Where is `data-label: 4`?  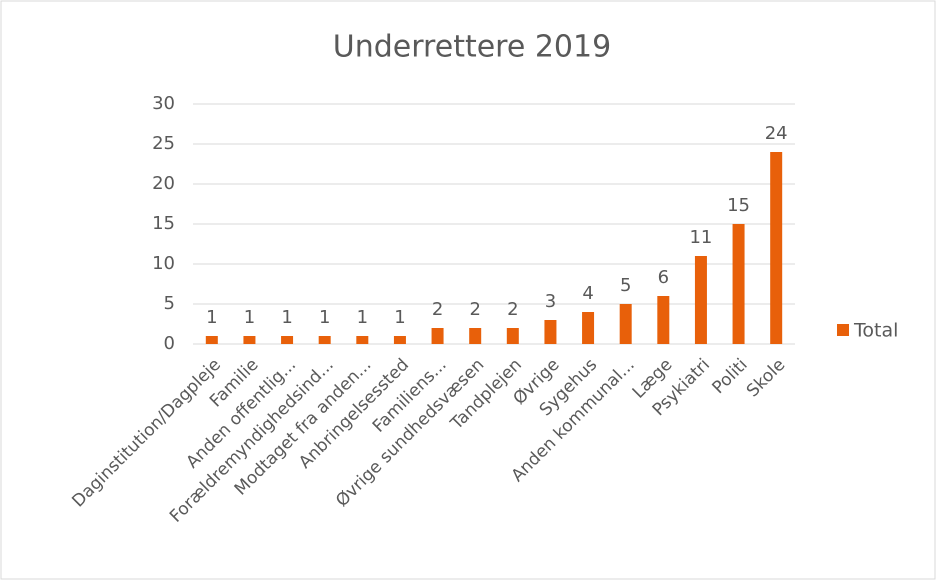
data-label: 4 is located at coordinates (587, 293).